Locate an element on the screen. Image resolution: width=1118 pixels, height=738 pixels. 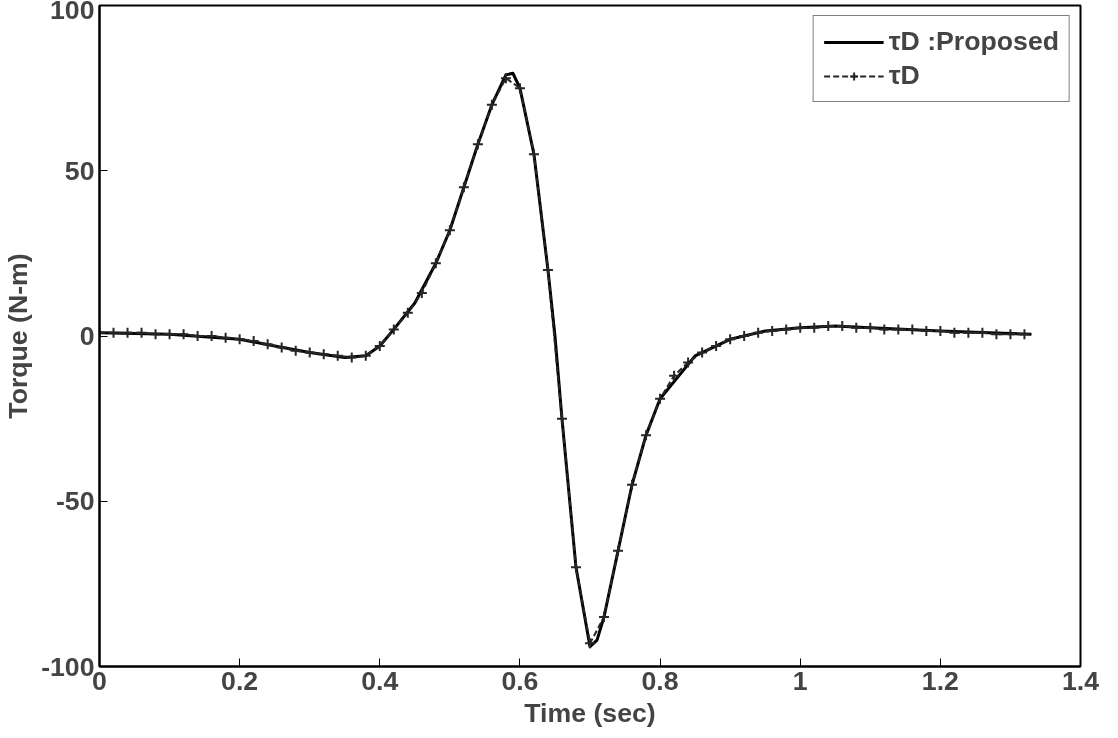
y-tick-label: -50 is located at coordinates (75, 501).